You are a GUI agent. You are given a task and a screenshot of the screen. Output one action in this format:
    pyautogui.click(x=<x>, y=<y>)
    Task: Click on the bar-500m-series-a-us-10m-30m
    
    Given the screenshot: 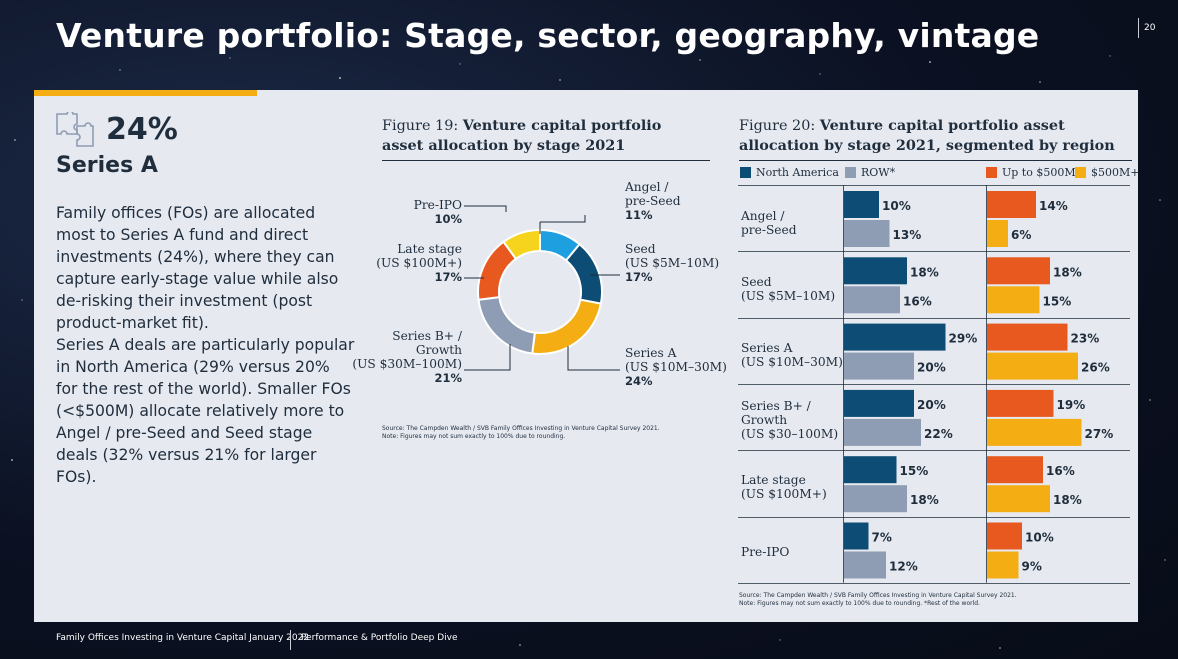 What is the action you would take?
    pyautogui.click(x=1032, y=366)
    